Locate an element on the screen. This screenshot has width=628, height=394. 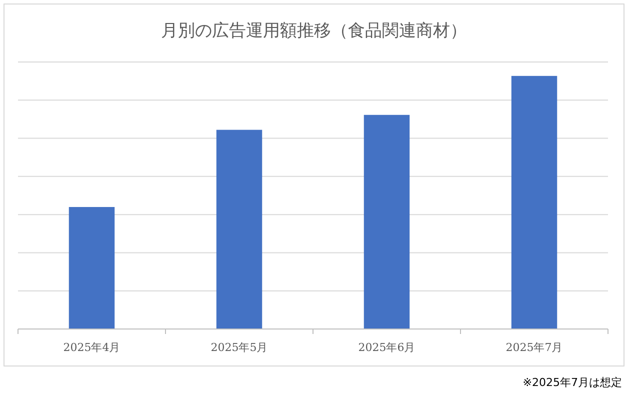
x-tick-label: 2025年4月 is located at coordinates (91, 347).